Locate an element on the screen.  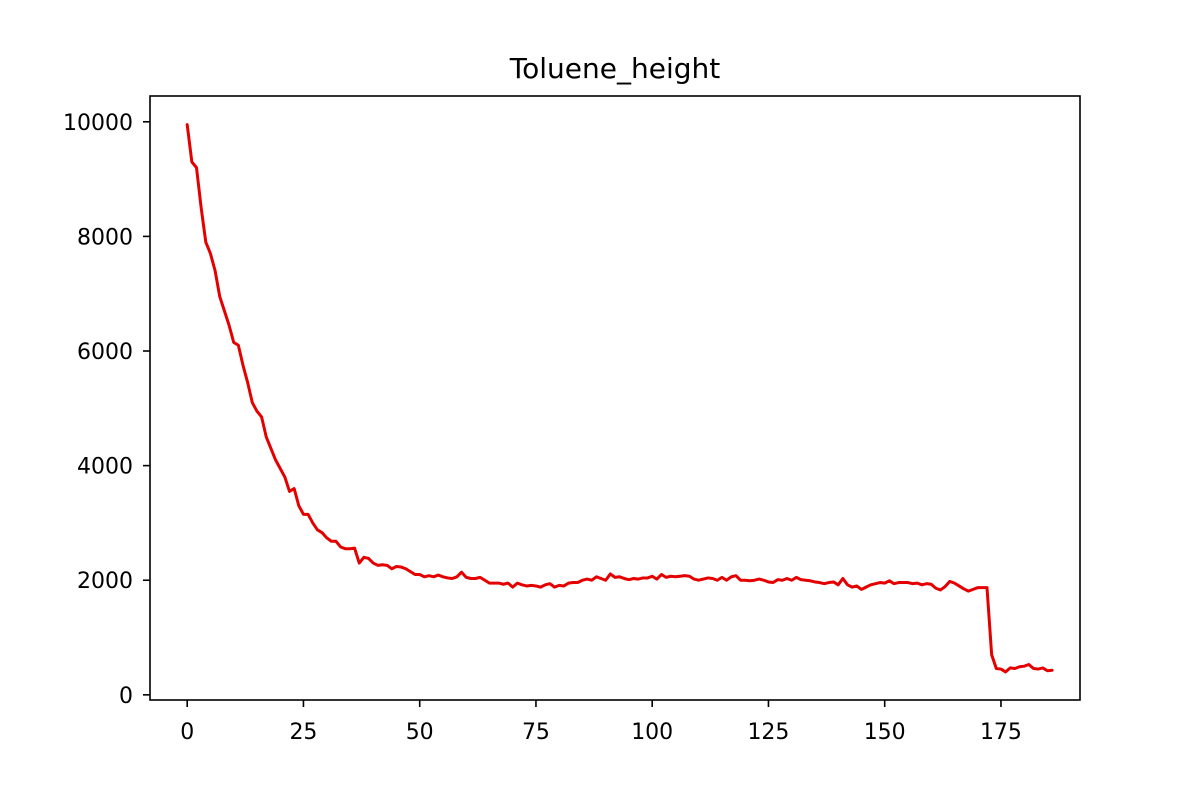
x-tick-label: 125 is located at coordinates (768, 732).